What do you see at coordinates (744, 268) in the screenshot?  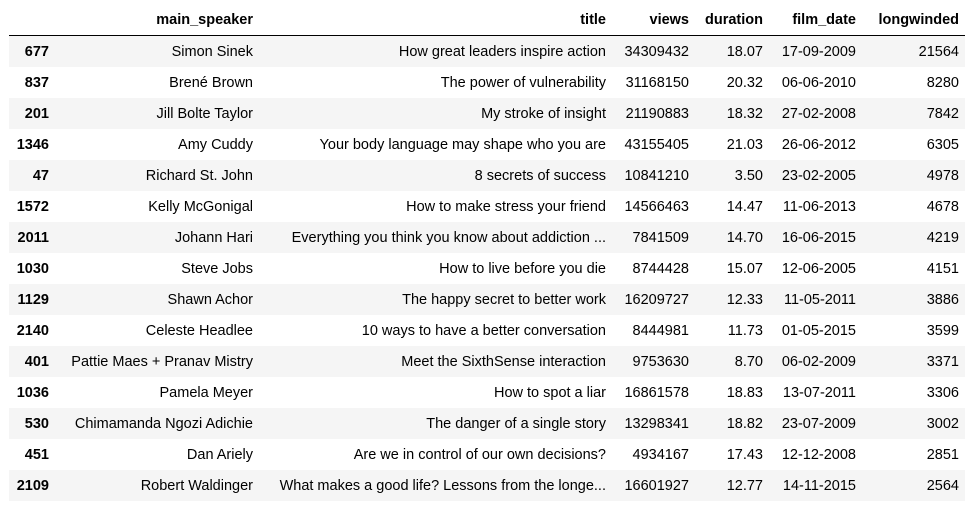 I see `cell-duration: 15.07` at bounding box center [744, 268].